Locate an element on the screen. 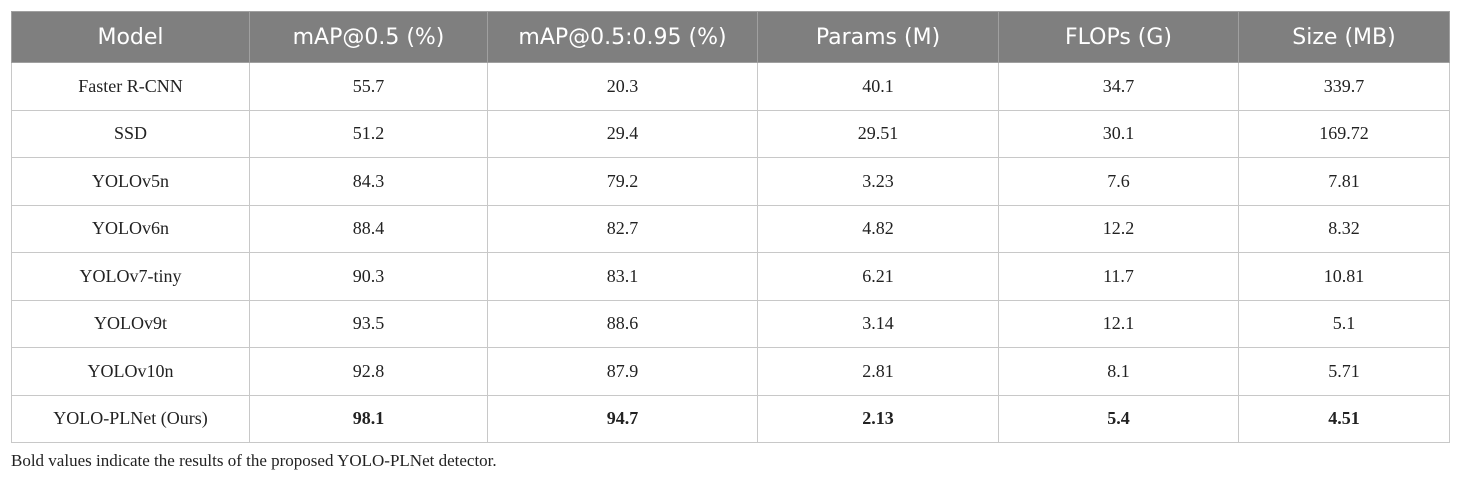 This screenshot has width=1460, height=482. value-cell: 30.1 is located at coordinates (1118, 133).